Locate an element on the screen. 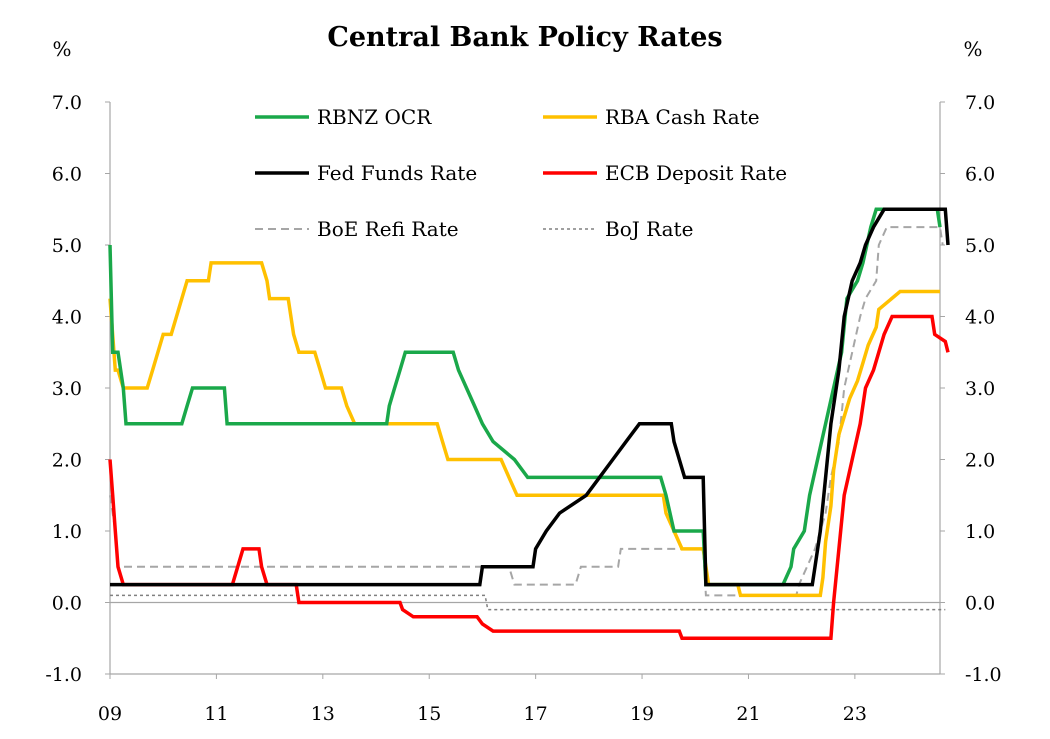 Image resolution: width=1050 pixels, height=739 pixels. legend-label: BoE Refi Rate is located at coordinates (388, 229).